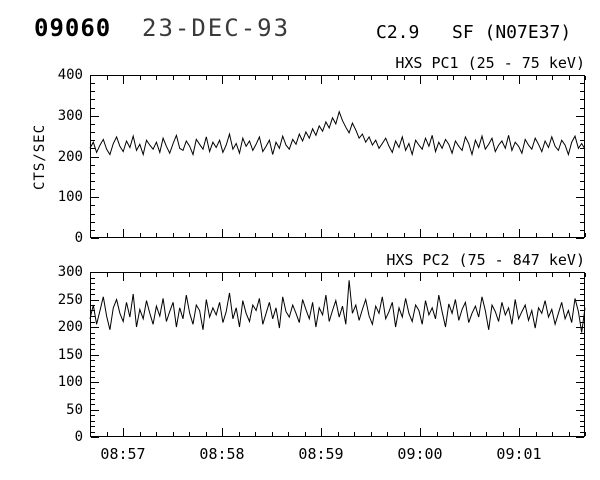 The height and width of the screenshot is (480, 600). I want to click on y-axis-label: CTS/SEC, so click(40, 156).